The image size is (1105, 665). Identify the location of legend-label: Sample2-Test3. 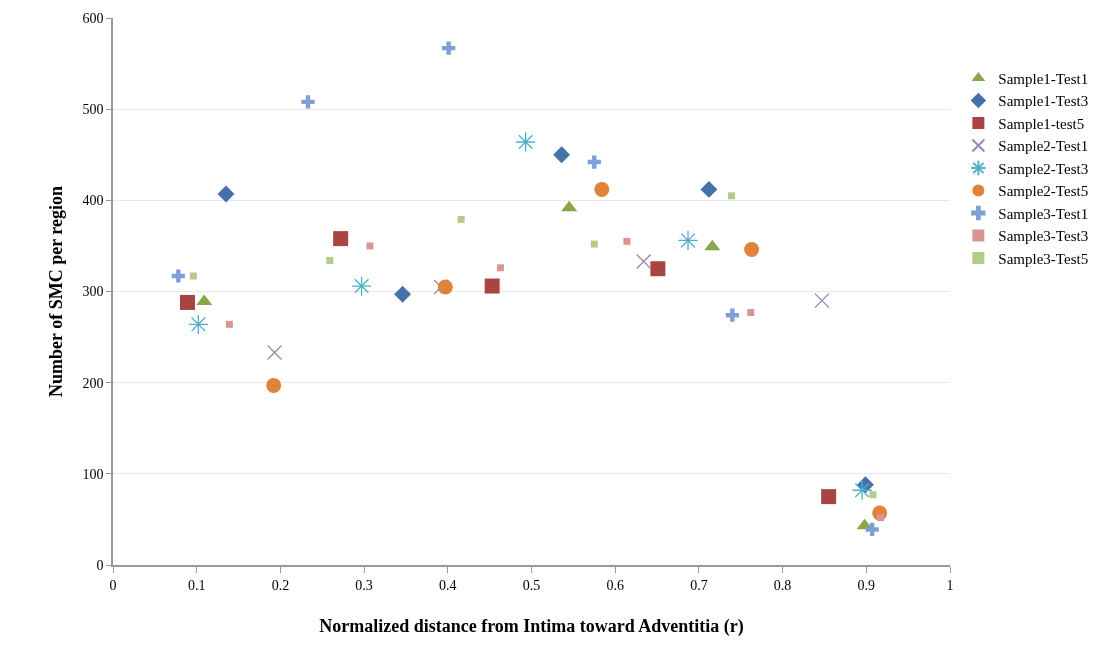
(1043, 168).